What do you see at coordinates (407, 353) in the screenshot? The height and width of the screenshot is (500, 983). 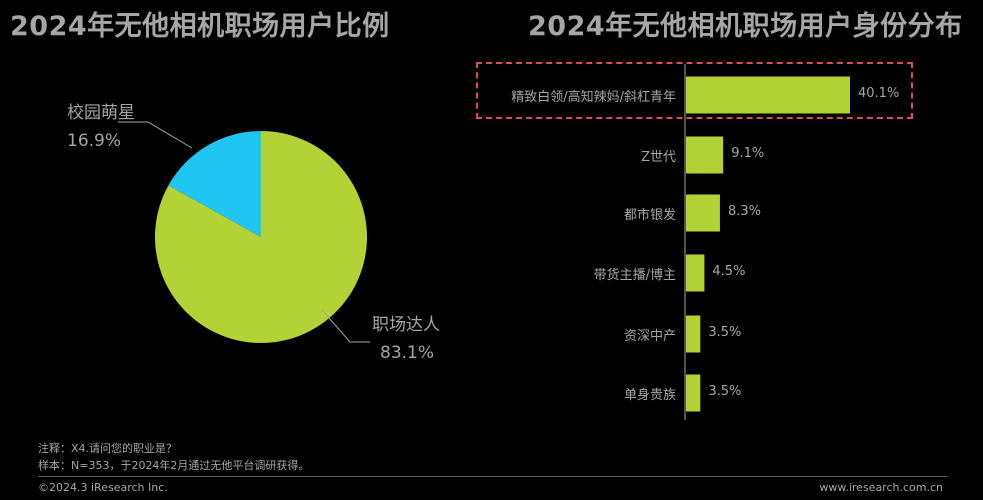 I see `pie-value-major: 83.1%` at bounding box center [407, 353].